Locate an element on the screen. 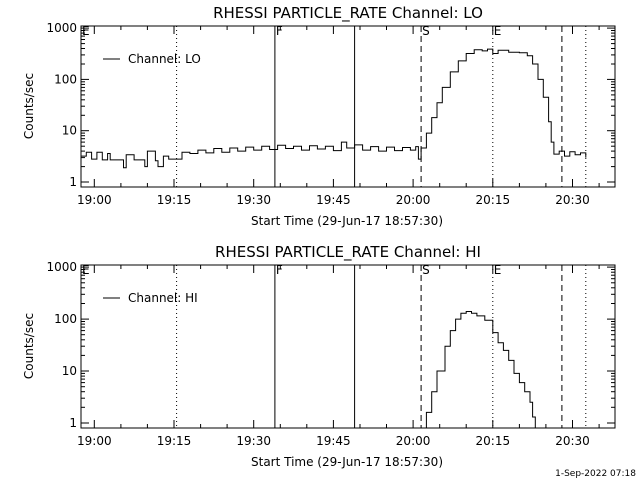 Image resolution: width=640 pixels, height=480 pixels. legend-hi: Channel: HI is located at coordinates (150, 298).